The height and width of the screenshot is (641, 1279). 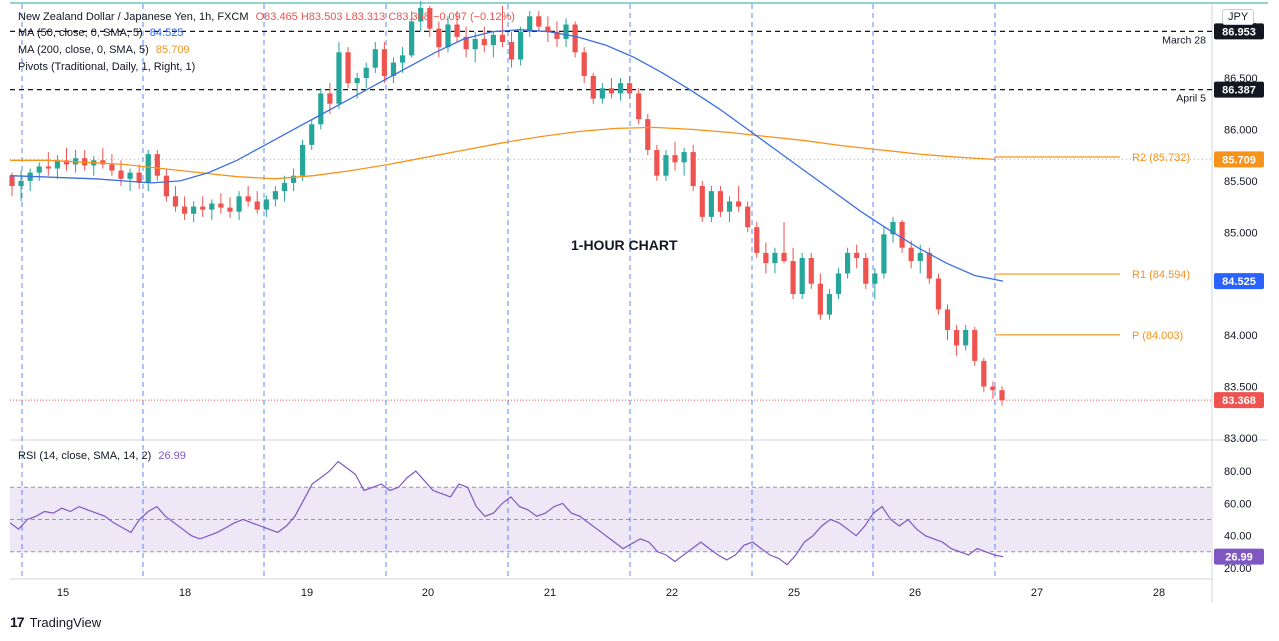 I want to click on chart-annotation: 1-HOUR CHART, so click(x=624, y=245).